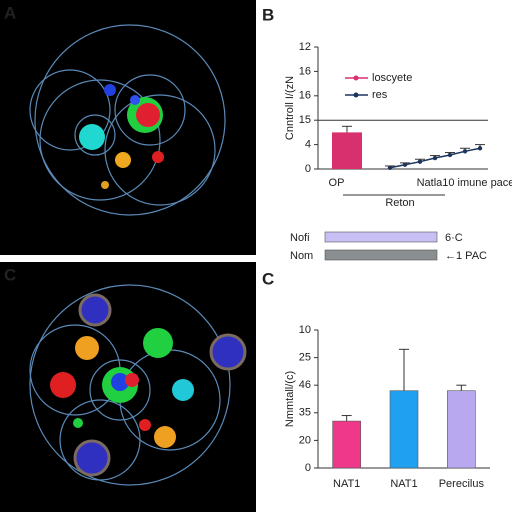 The height and width of the screenshot is (512, 512). Describe the element at coordinates (10, 12) in the screenshot. I see `panel-label: A` at that location.